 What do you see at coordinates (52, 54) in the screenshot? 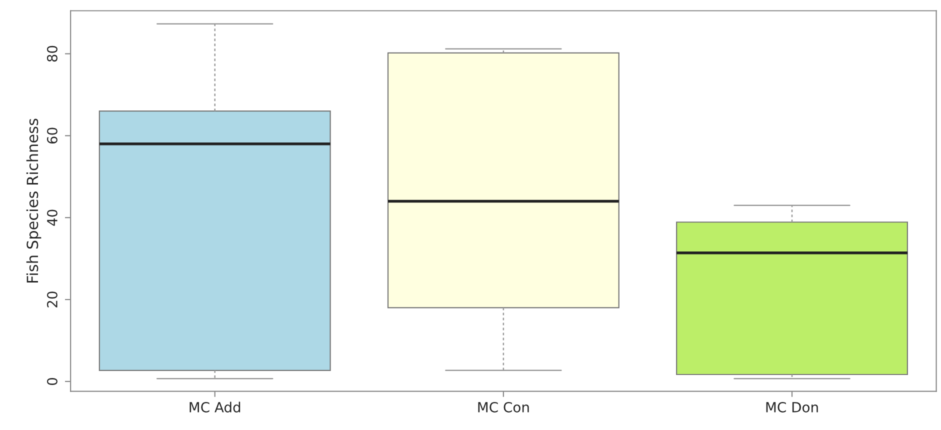
I see `y-tick-label: 80` at bounding box center [52, 54].